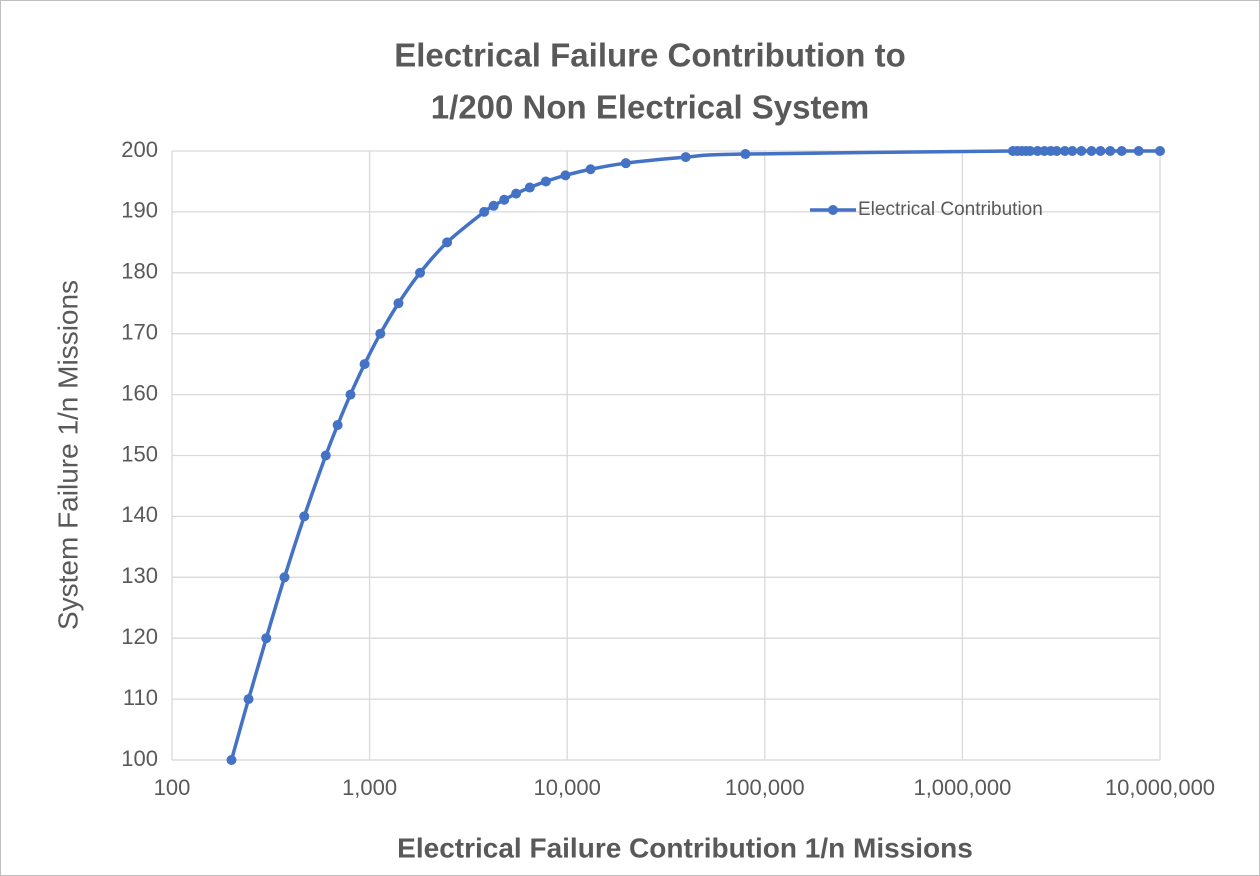 The image size is (1260, 876). I want to click on y-tick-label: 190, so click(139, 210).